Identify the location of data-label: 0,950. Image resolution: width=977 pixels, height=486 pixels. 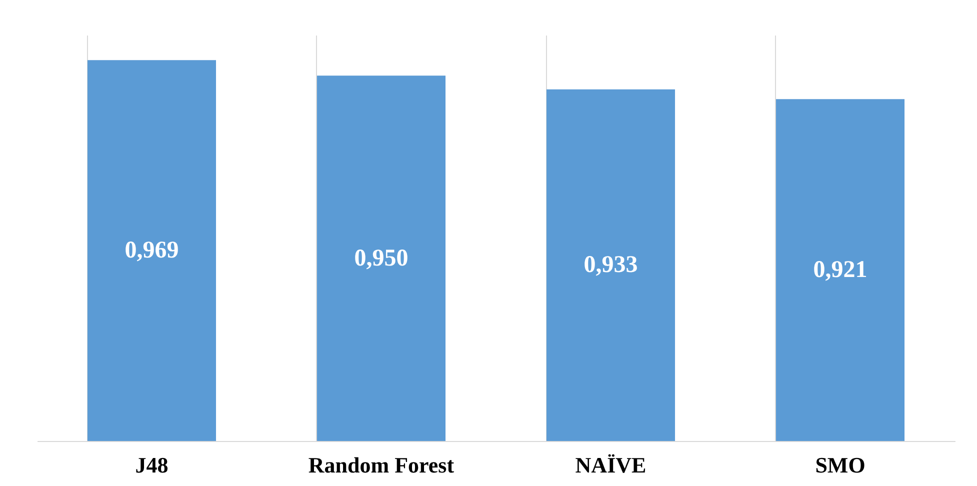
(381, 258).